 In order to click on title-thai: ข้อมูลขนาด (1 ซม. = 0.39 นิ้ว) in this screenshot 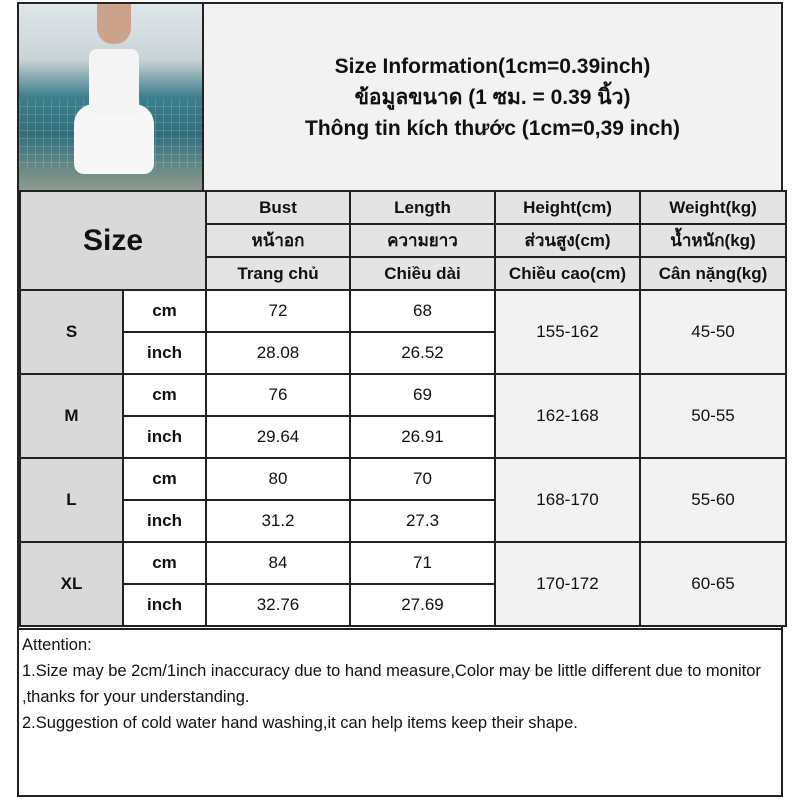, I will do `click(492, 97)`.